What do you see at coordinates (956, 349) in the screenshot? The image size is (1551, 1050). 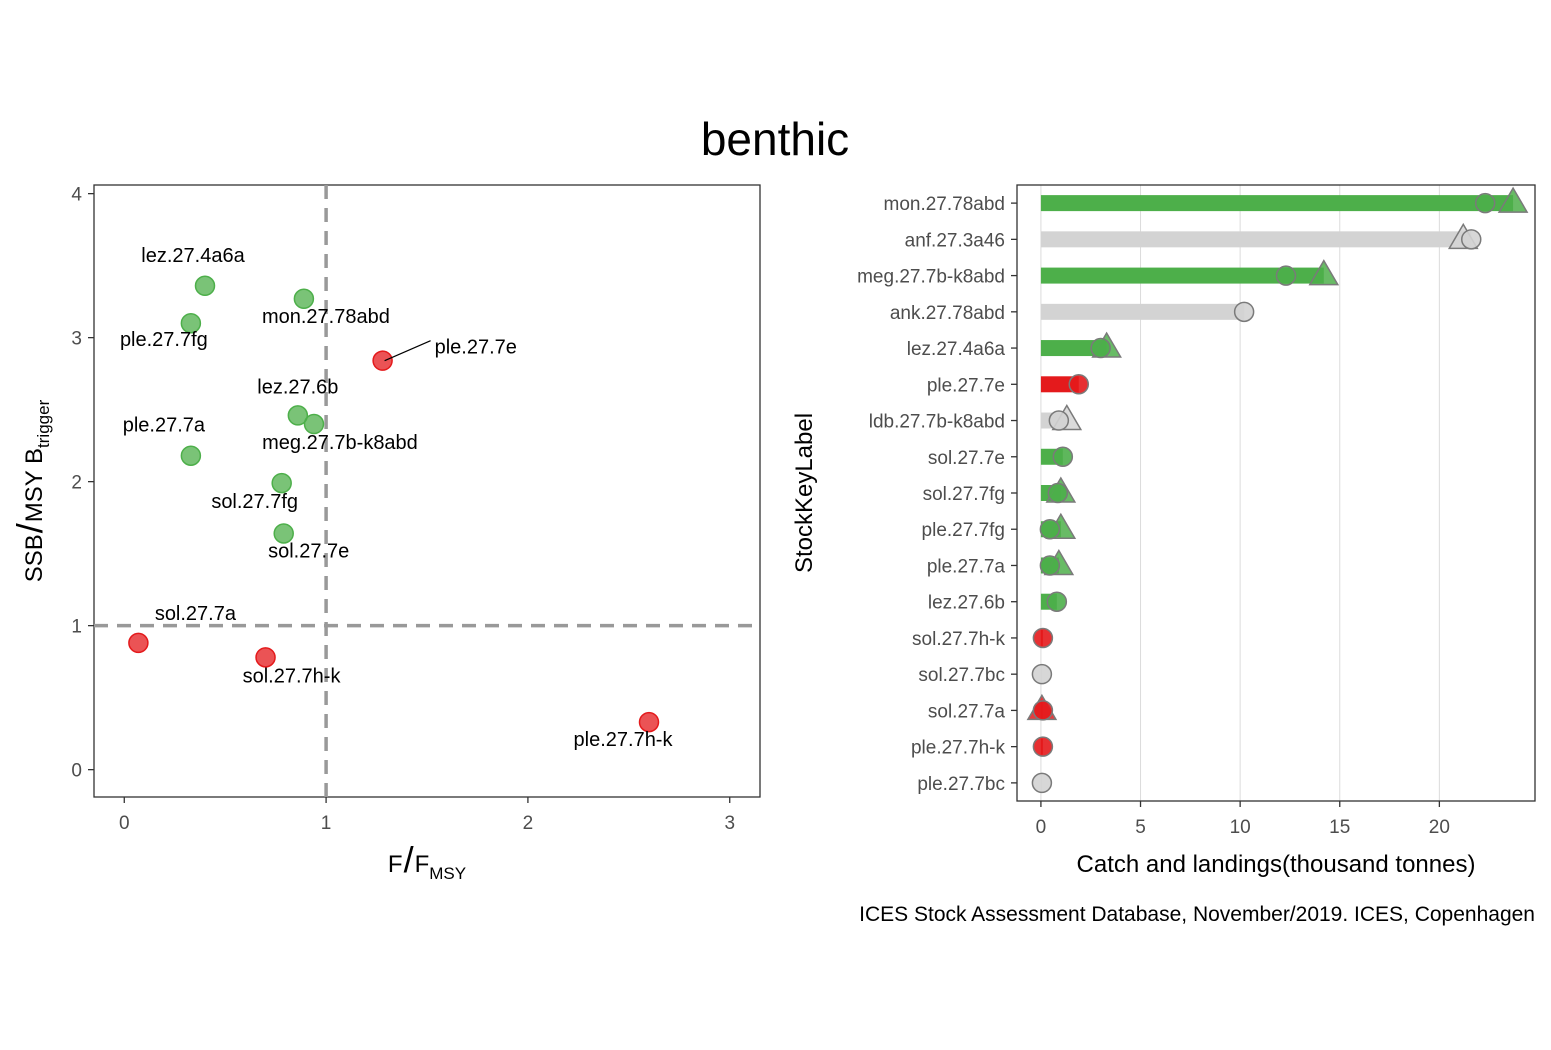 I see `catch-category-label: lez.27.4a6a` at bounding box center [956, 349].